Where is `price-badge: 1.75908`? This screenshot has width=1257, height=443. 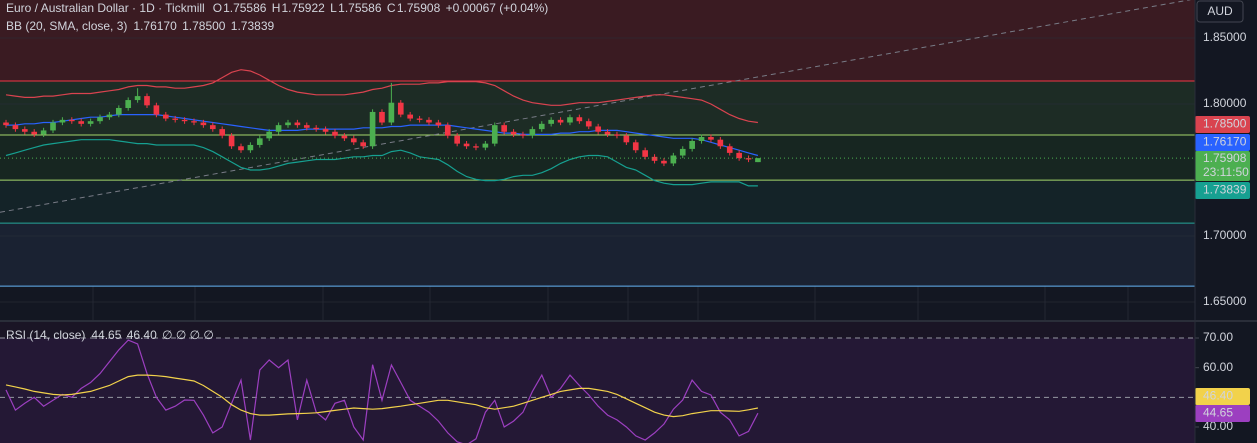
price-badge: 1.75908 is located at coordinates (1225, 158).